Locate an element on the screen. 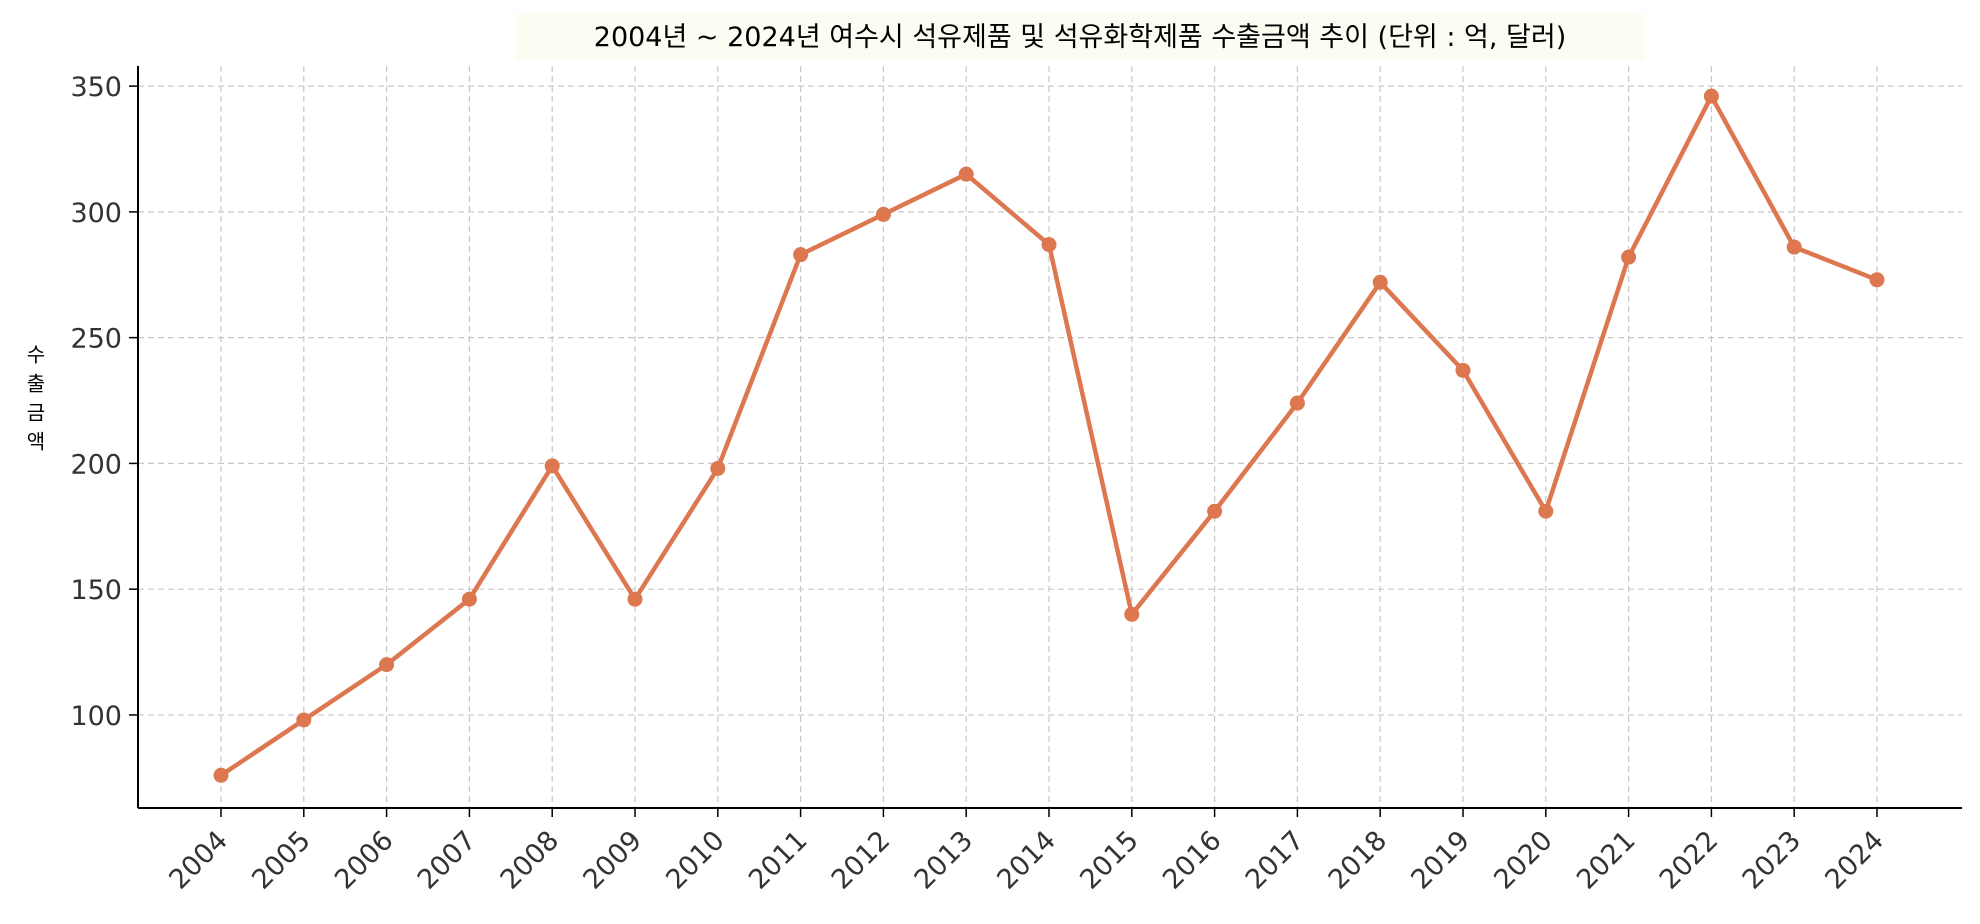  y-axis-label: 수출금액 is located at coordinates (36, 398).